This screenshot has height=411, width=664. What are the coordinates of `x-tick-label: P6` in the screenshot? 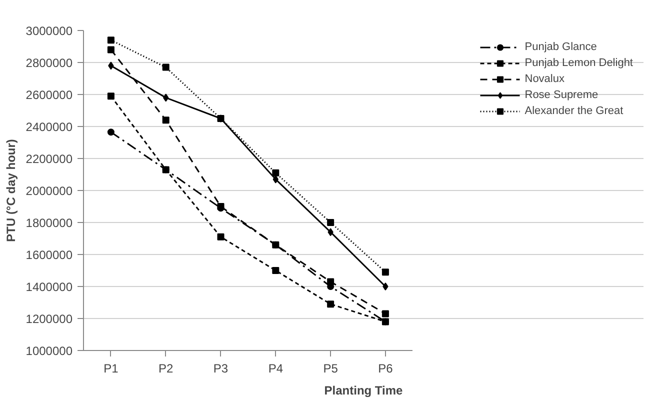 It's located at (386, 369).